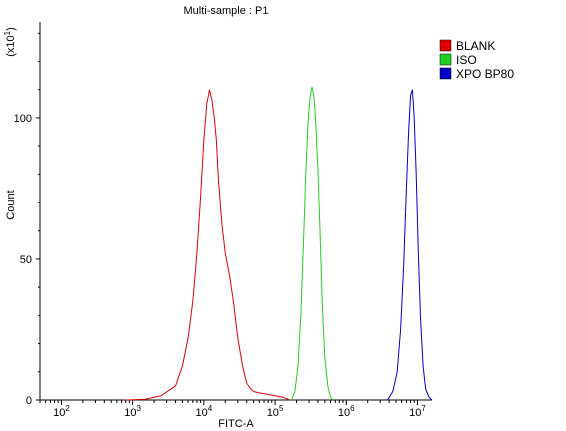  Describe the element at coordinates (410, 245) in the screenshot. I see `series-line-xpo-bp80` at that location.